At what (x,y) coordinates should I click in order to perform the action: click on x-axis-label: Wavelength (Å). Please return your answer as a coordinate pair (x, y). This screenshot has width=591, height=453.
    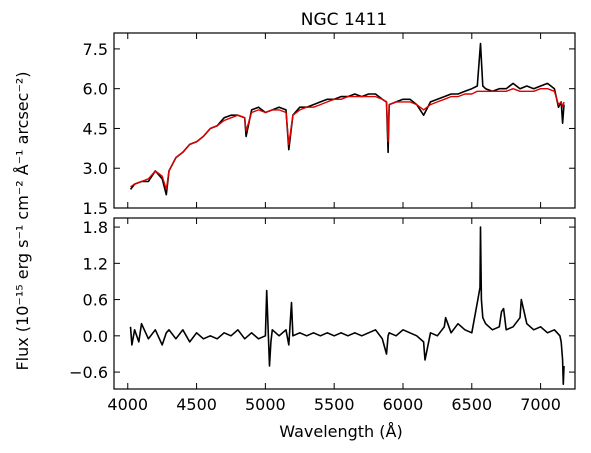
    Looking at the image, I should click on (340, 431).